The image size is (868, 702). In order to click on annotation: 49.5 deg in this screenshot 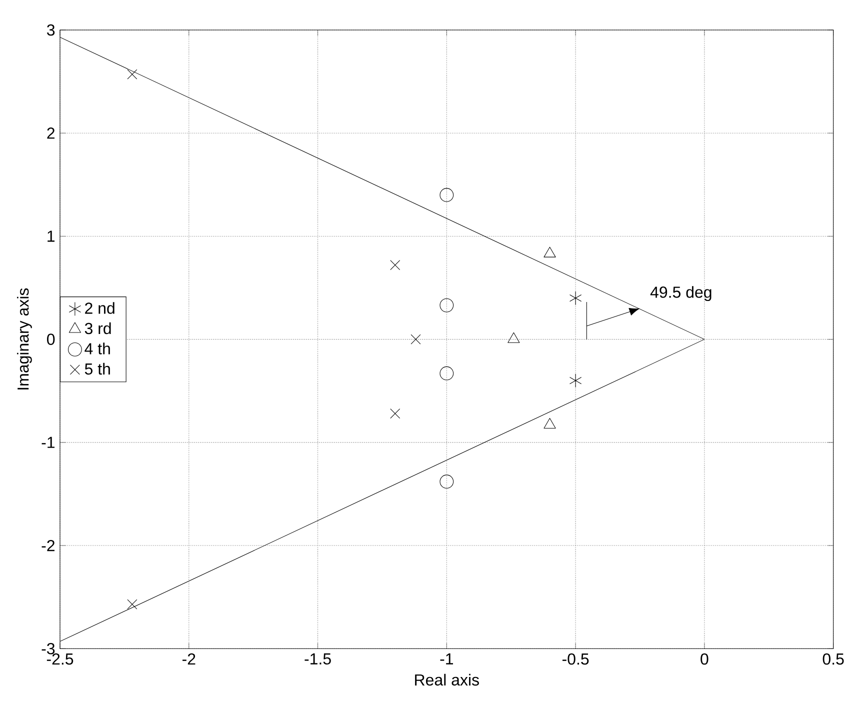, I will do `click(681, 294)`.